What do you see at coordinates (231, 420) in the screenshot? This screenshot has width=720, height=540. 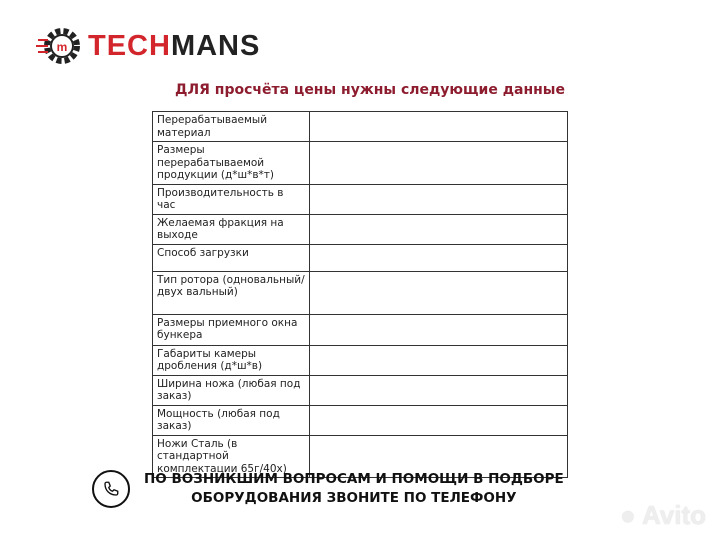 I see `row-label: Мощность (любая под заказ)` at bounding box center [231, 420].